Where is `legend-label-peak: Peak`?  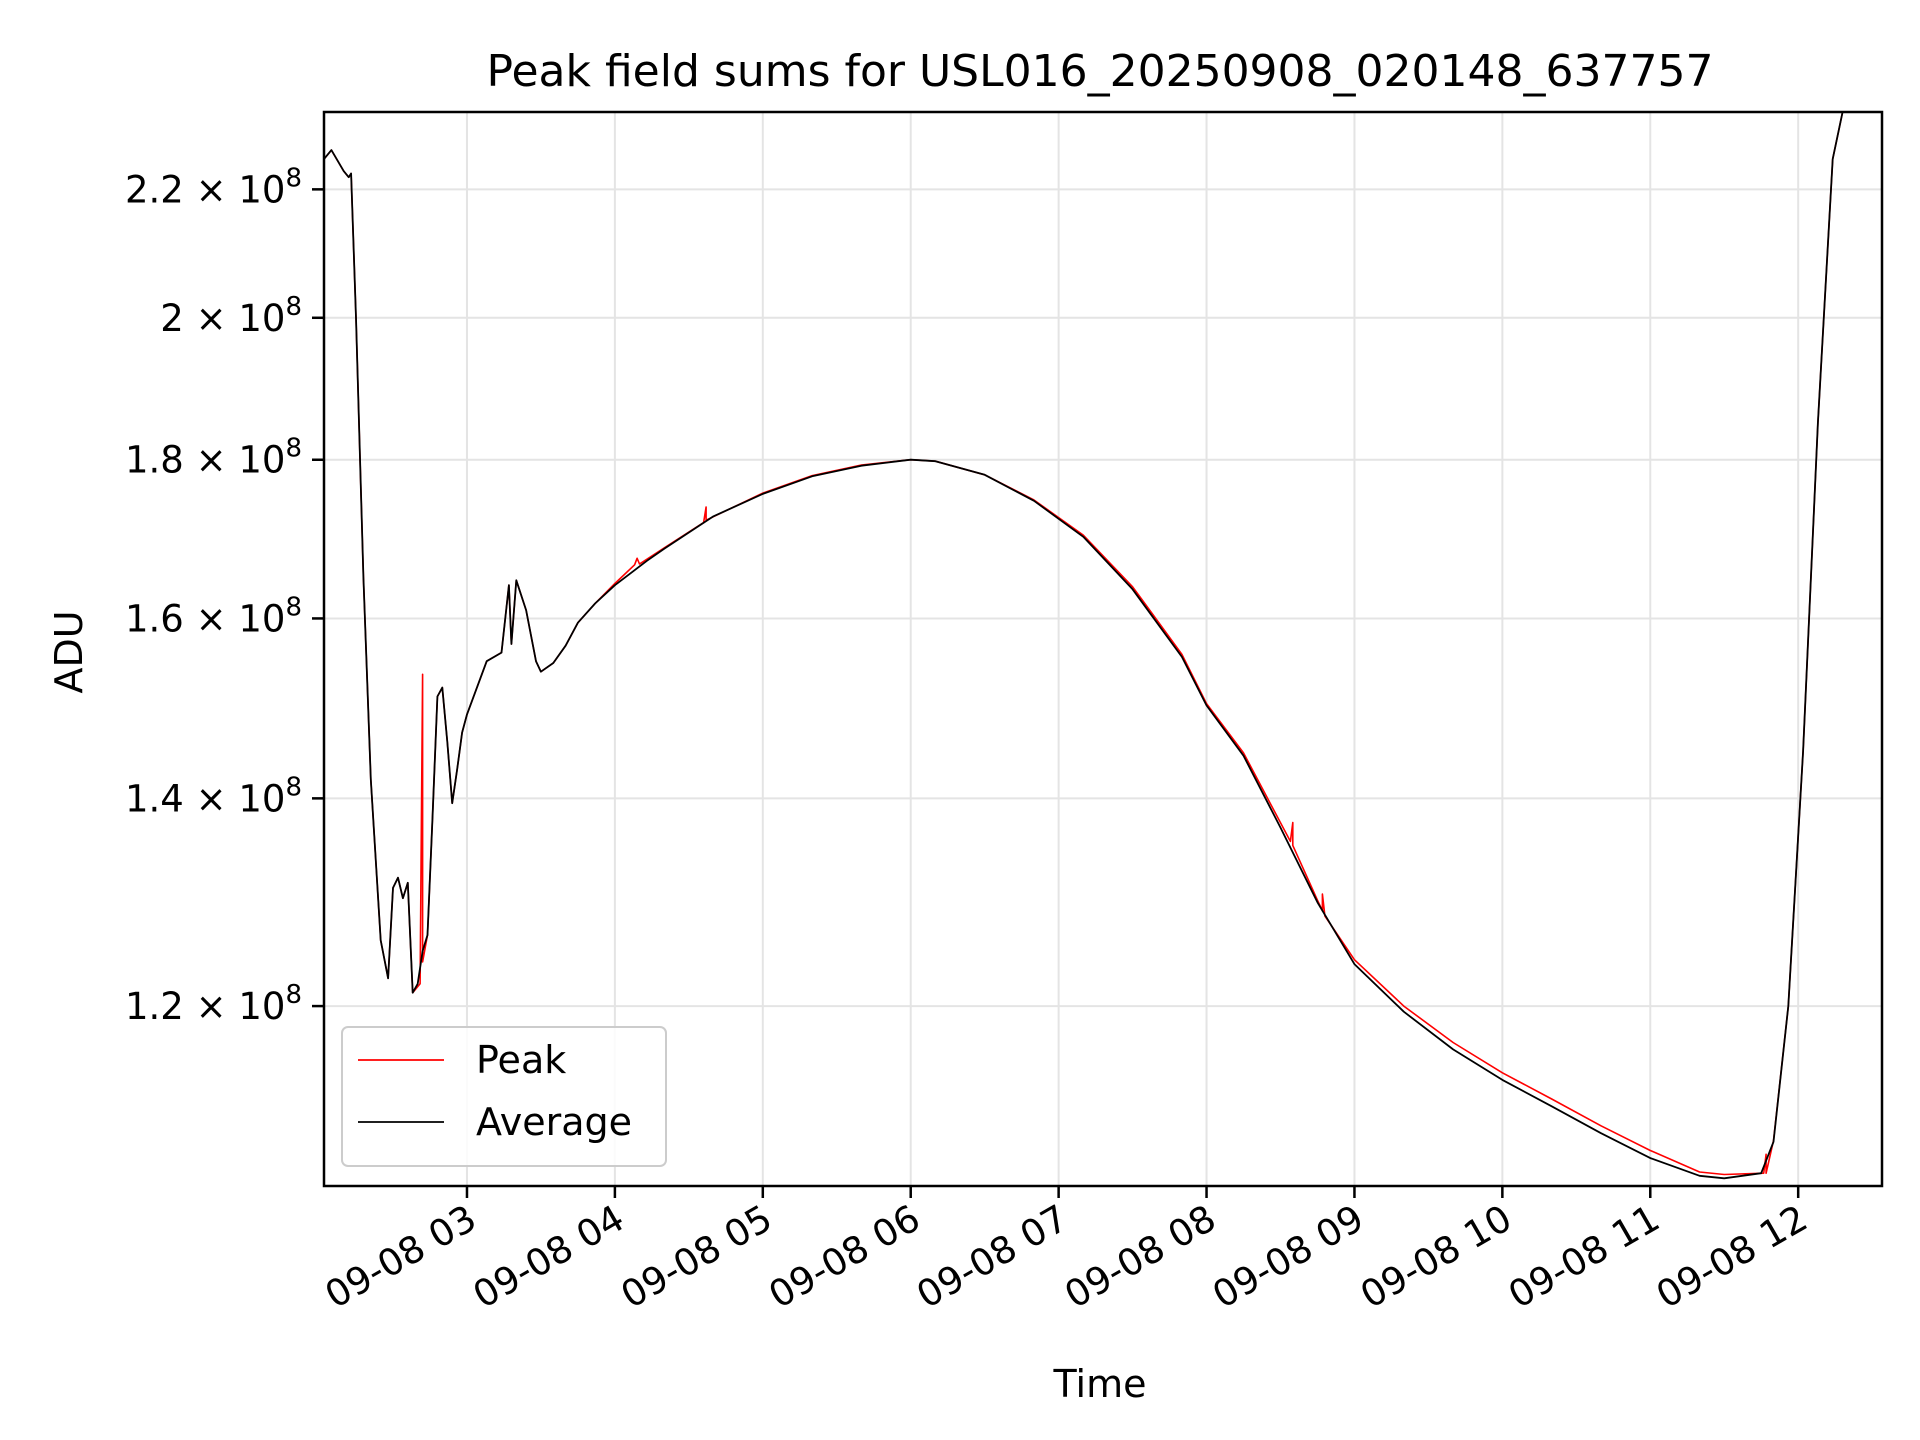
legend-label-peak: Peak is located at coordinates (521, 1060).